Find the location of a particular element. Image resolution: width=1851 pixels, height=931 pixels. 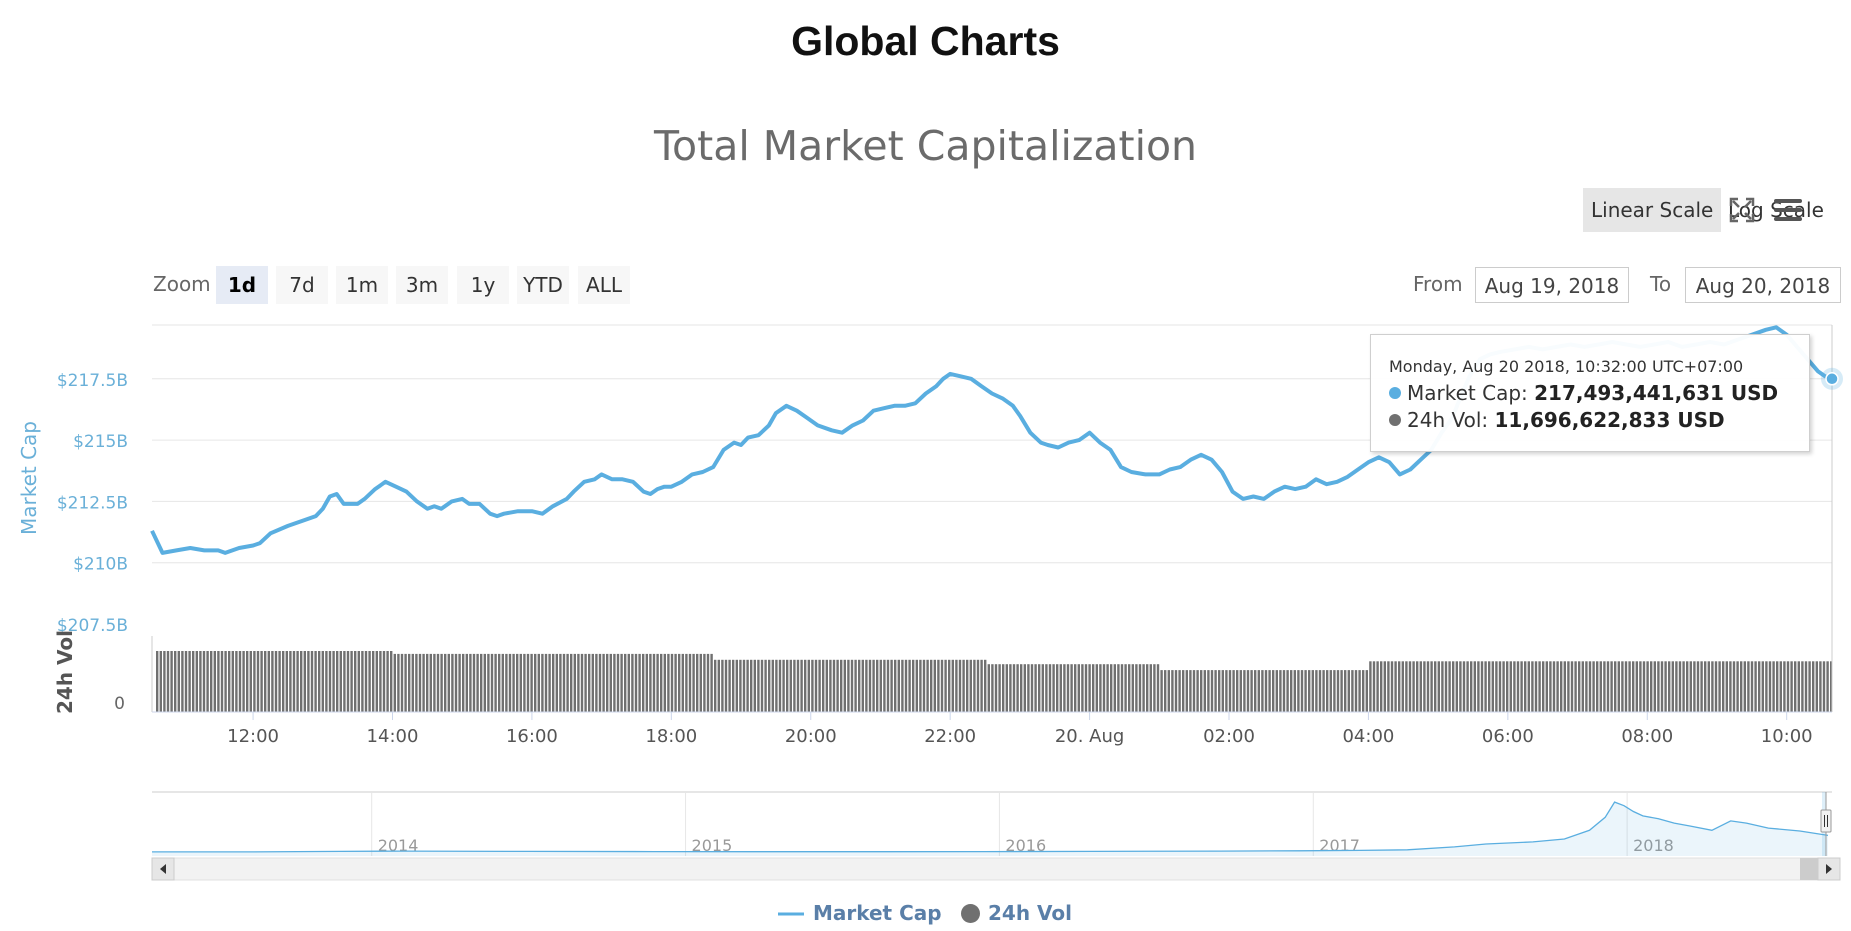

navigator-handle is located at coordinates (1826, 821).